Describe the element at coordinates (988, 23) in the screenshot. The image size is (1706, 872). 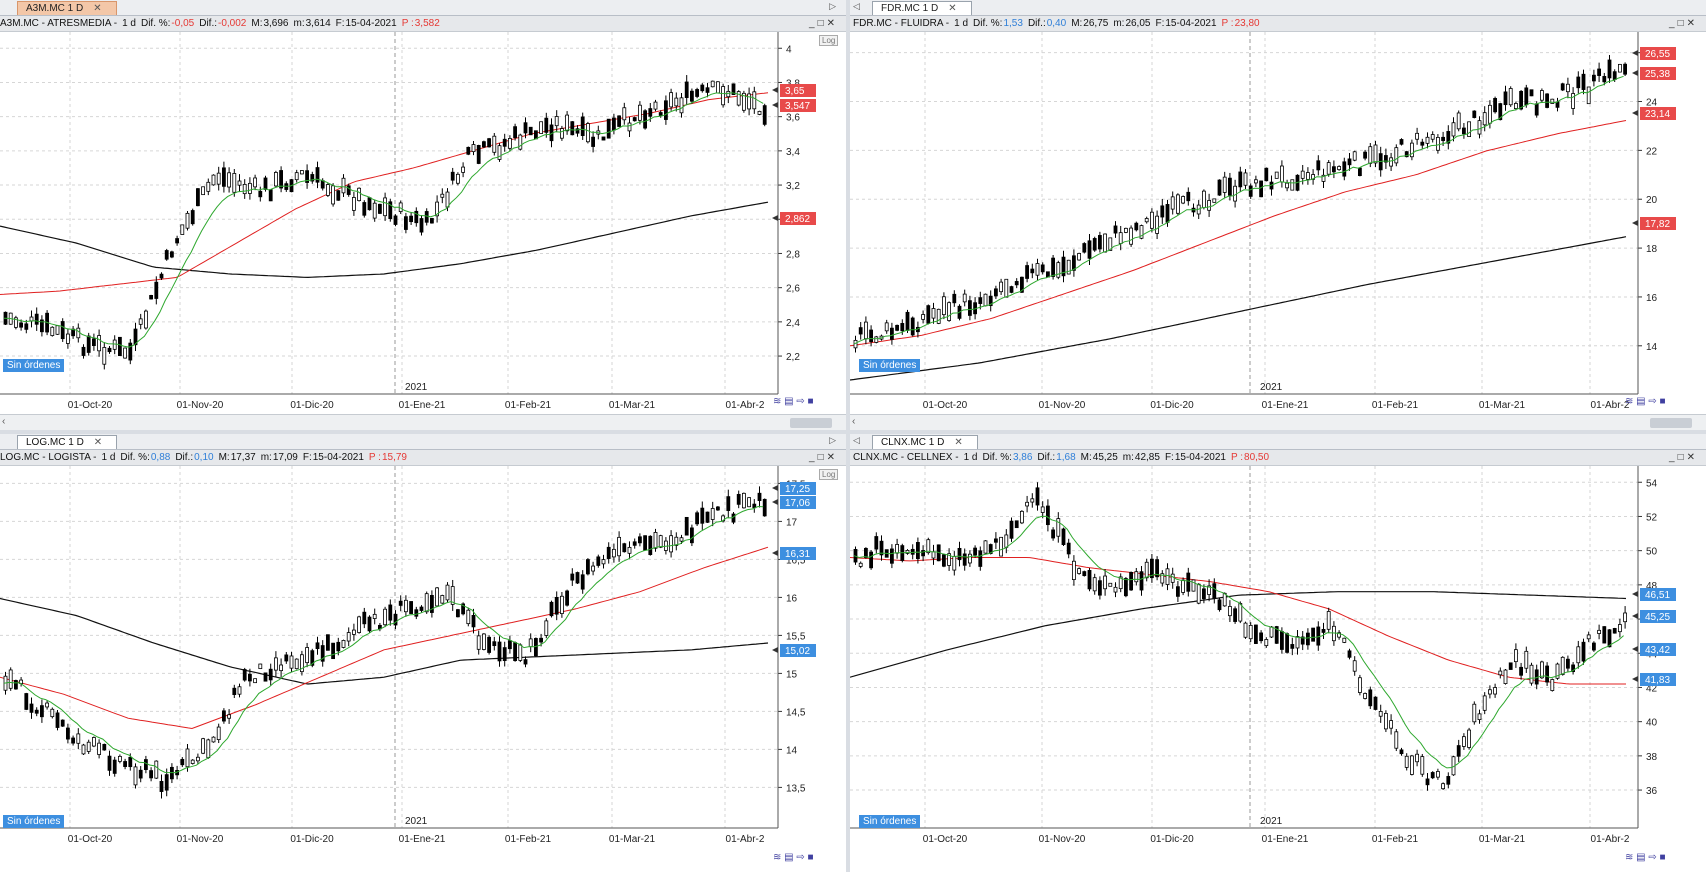
I see `dif-pct-label: Dif. %:` at that location.